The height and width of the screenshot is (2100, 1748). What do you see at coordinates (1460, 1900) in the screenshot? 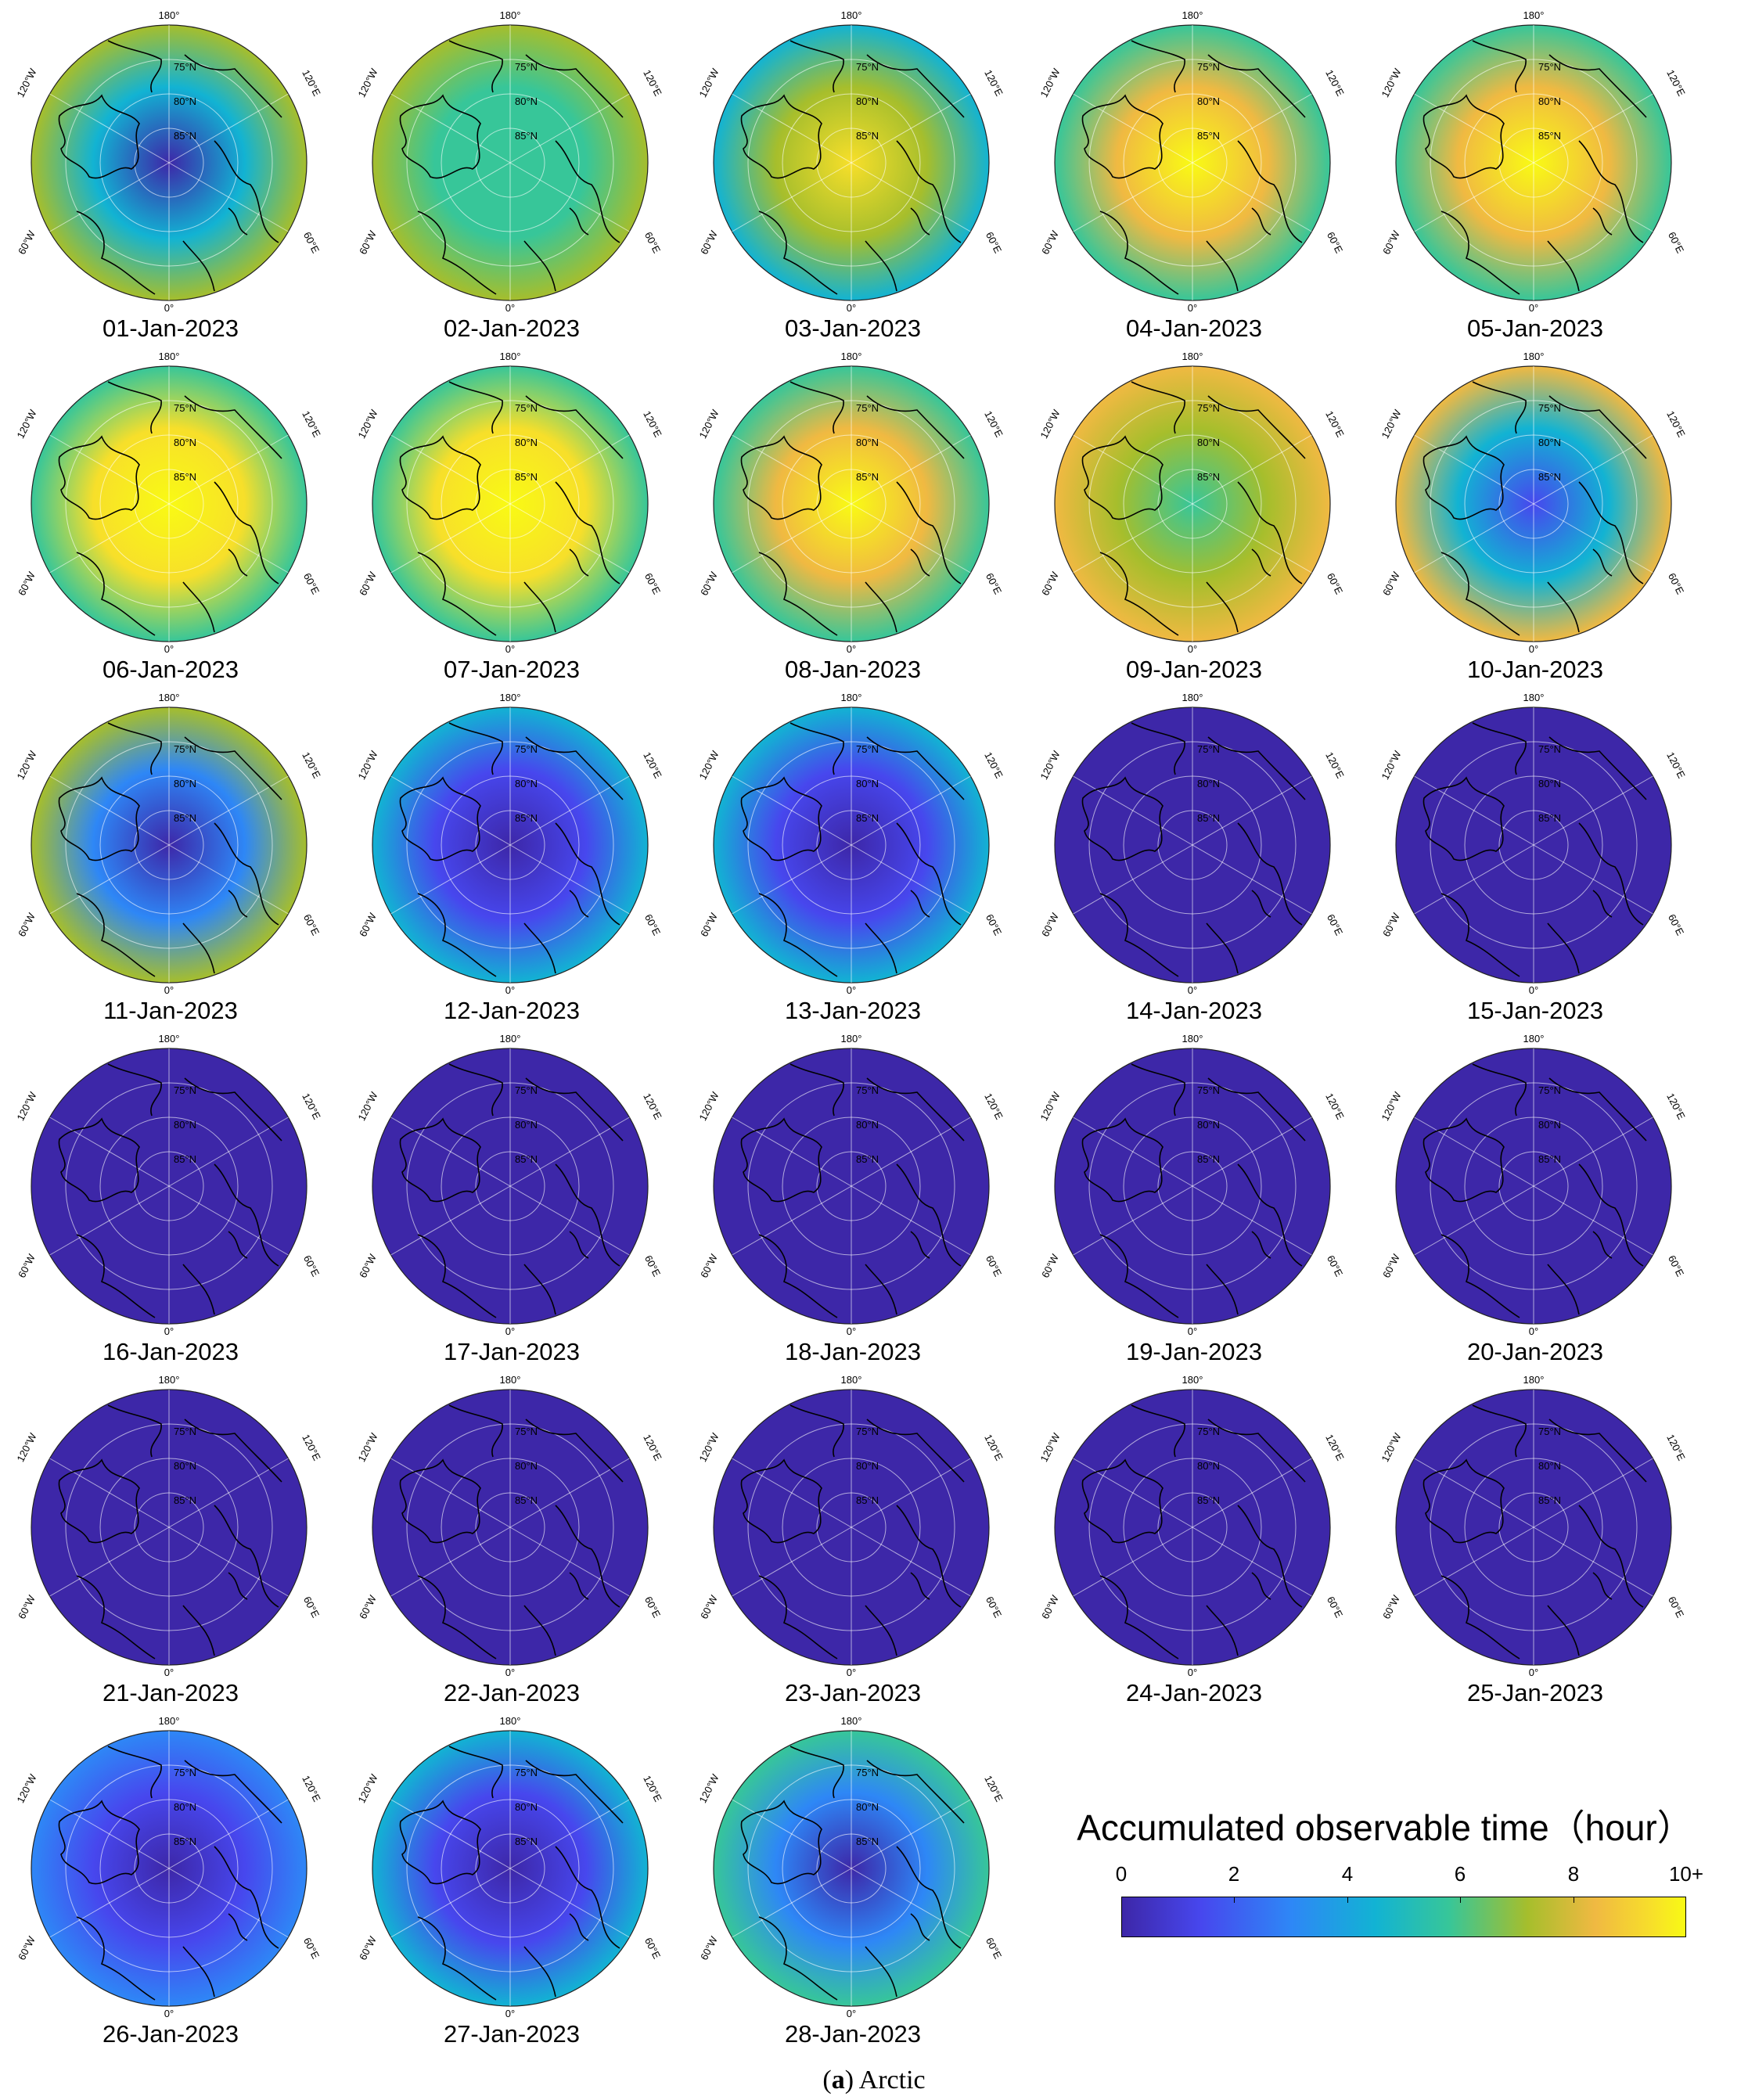
I see `colorbar-tick-mark` at bounding box center [1460, 1900].